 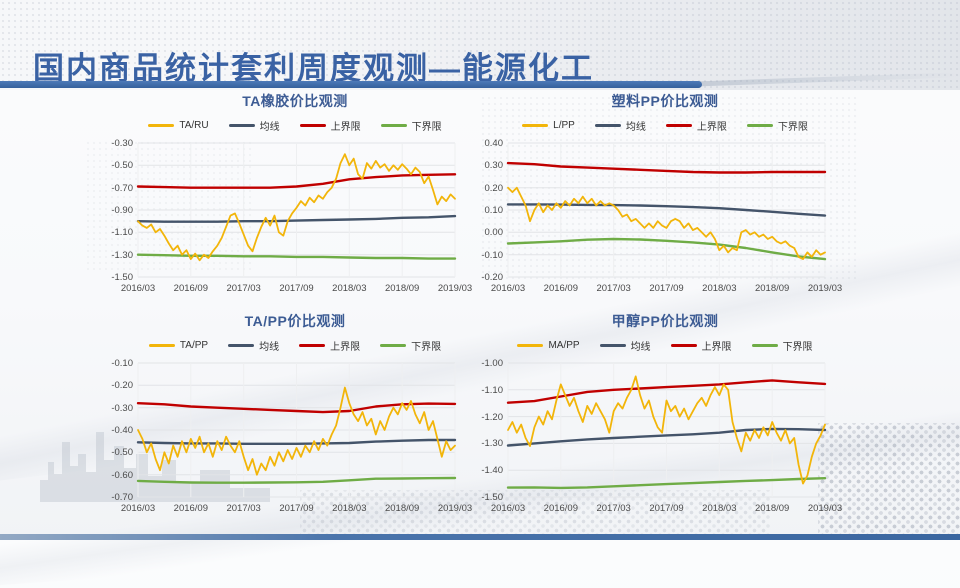 I want to click on y-tick-label: 0.40, so click(x=494, y=143).